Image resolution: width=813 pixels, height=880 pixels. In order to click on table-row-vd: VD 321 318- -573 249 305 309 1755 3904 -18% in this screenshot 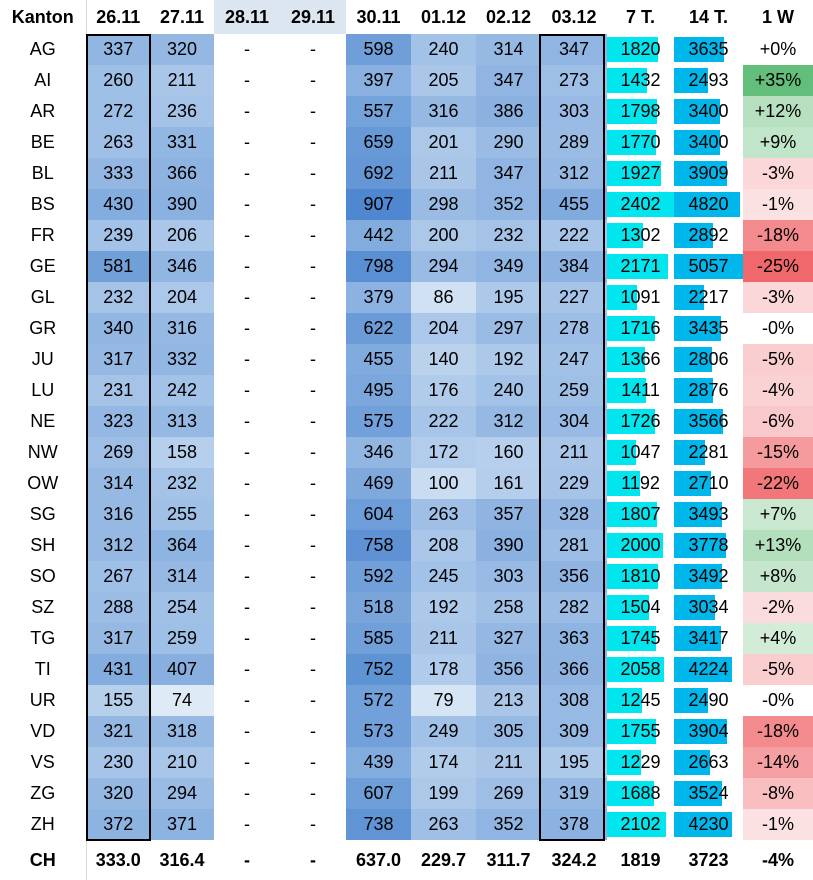, I will do `click(406, 731)`.